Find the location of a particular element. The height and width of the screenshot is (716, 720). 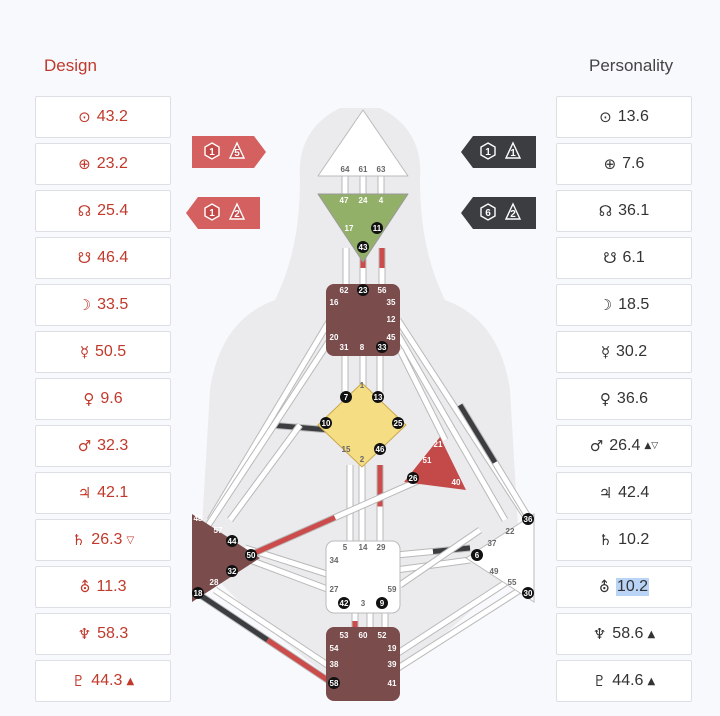

gate-2: 2 is located at coordinates (362, 459).